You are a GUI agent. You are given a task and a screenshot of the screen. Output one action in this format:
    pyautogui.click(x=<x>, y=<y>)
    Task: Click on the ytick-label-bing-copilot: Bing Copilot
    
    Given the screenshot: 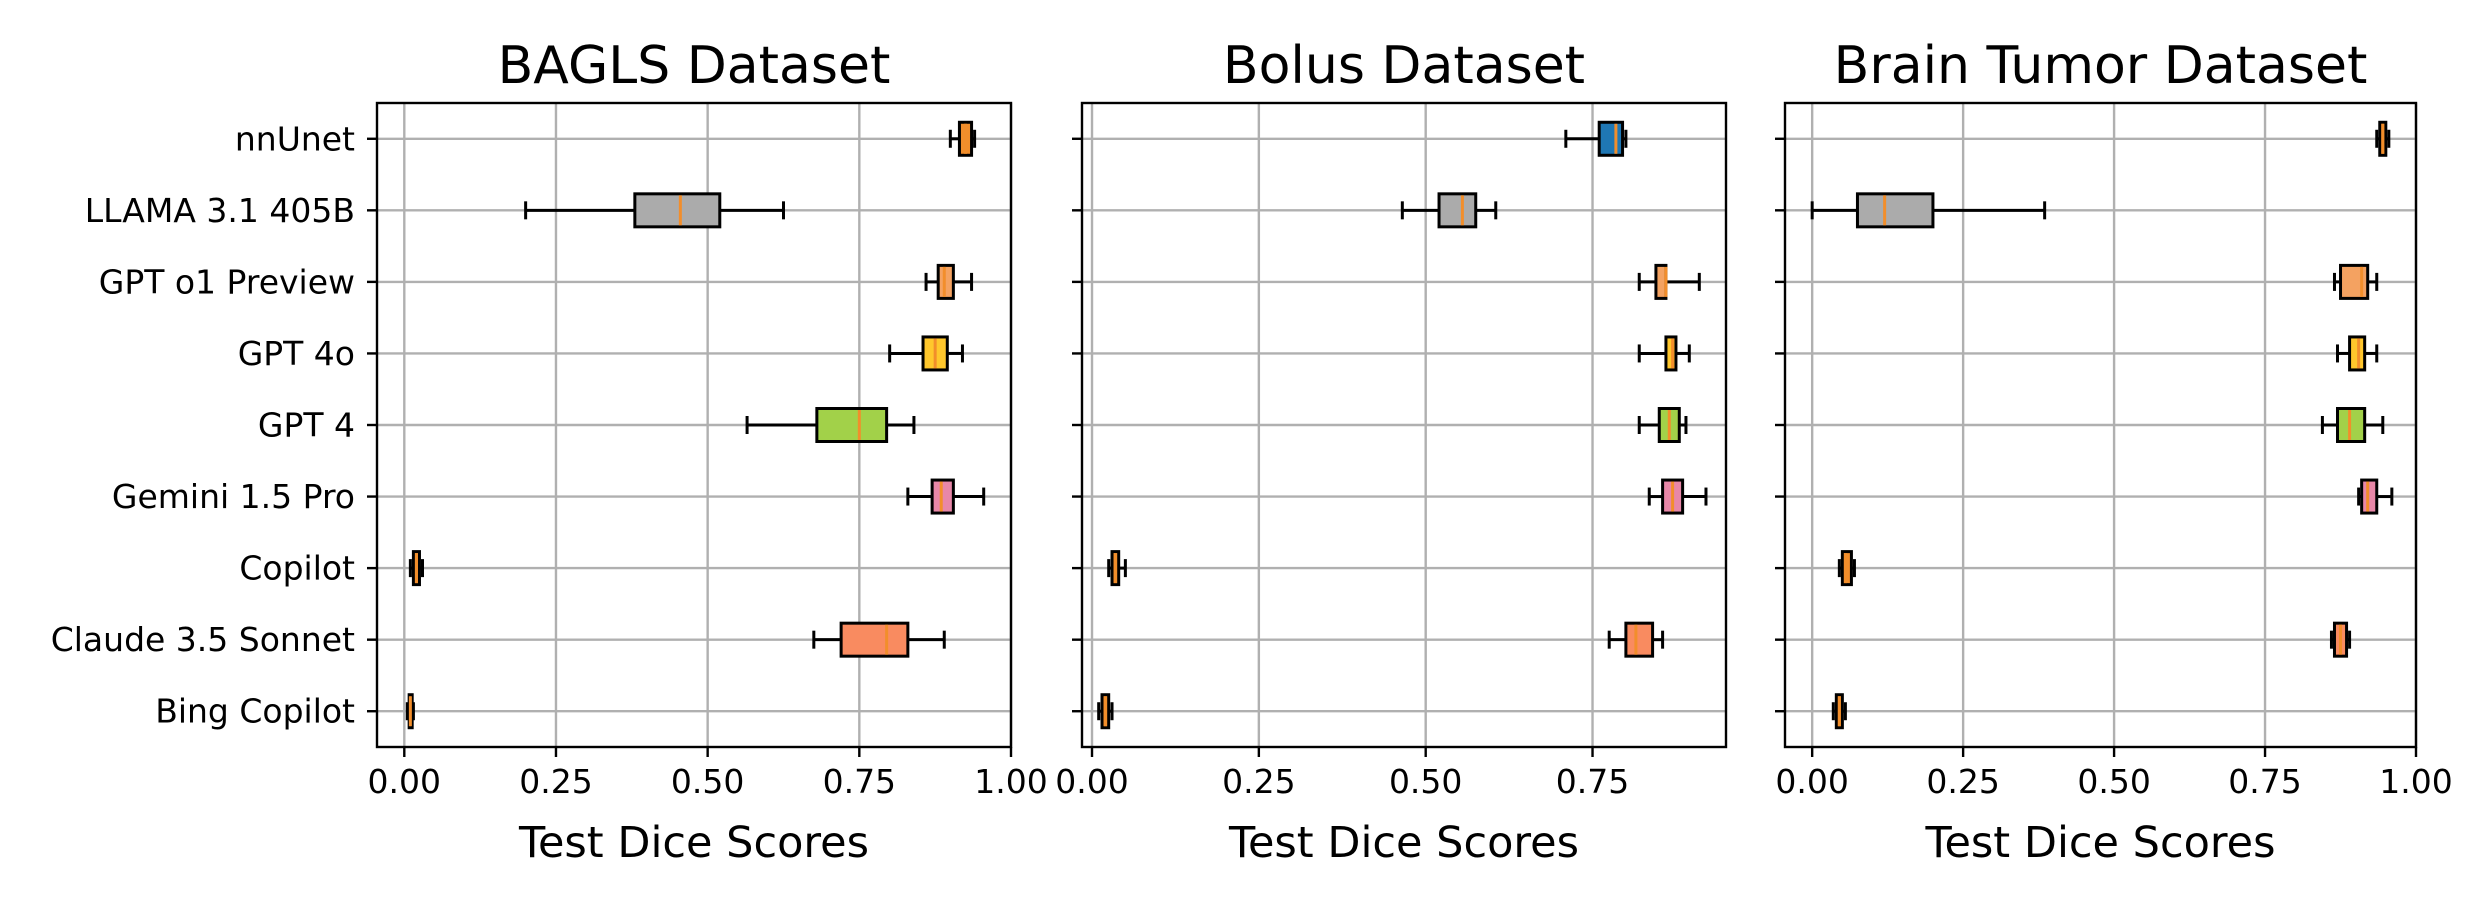 What is the action you would take?
    pyautogui.click(x=255, y=711)
    